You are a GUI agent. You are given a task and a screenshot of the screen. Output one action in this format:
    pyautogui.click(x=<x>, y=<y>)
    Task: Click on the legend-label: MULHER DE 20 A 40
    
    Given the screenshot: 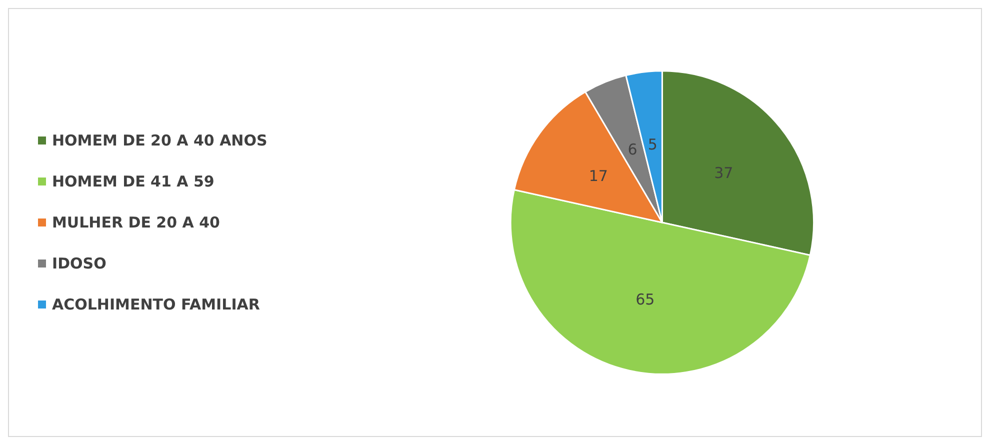 What is the action you would take?
    pyautogui.click(x=136, y=223)
    